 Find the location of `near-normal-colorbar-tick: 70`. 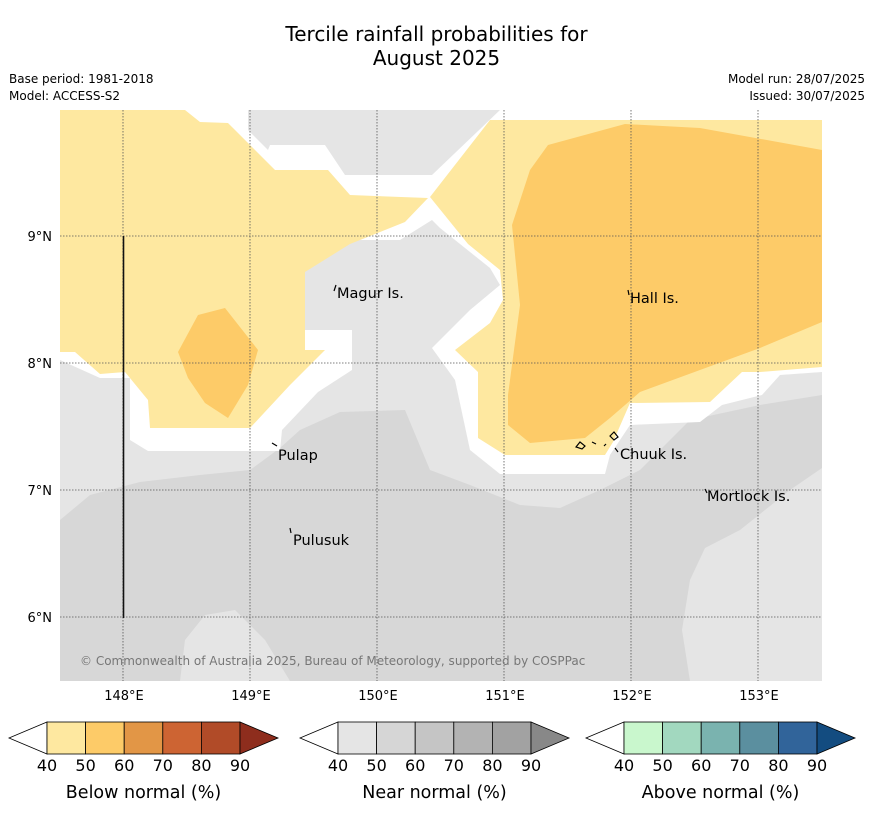

near-normal-colorbar-tick: 70 is located at coordinates (454, 765).